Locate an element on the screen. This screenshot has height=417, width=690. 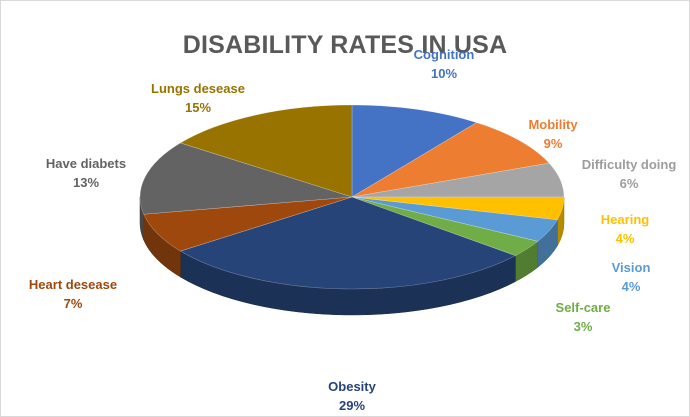
data-label-name-cognition: Cognition is located at coordinates (444, 54).